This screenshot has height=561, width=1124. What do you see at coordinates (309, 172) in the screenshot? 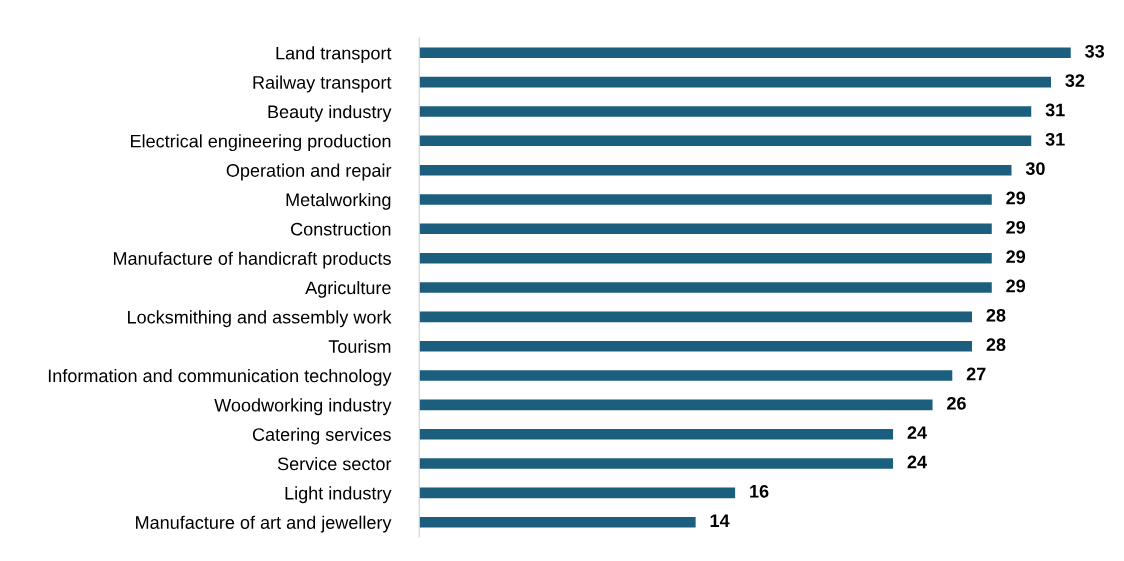
I see `y-tick-label: Operation and repair` at bounding box center [309, 172].